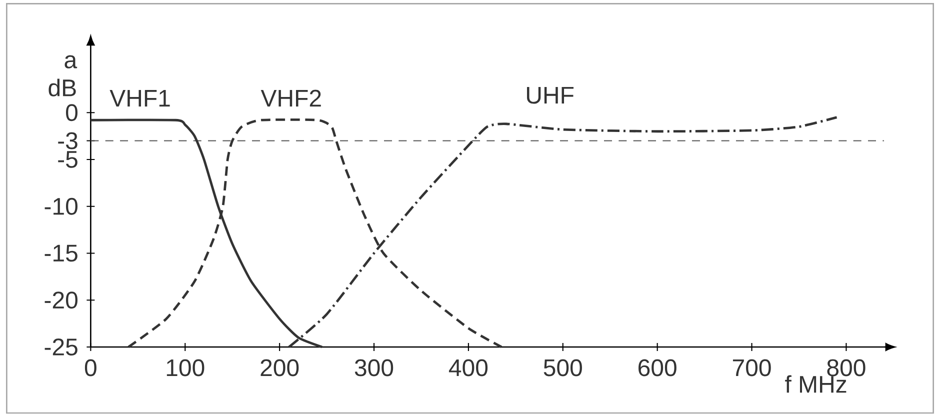 The width and height of the screenshot is (938, 417). Describe the element at coordinates (468, 367) in the screenshot. I see `x-tick-label: 400` at that location.